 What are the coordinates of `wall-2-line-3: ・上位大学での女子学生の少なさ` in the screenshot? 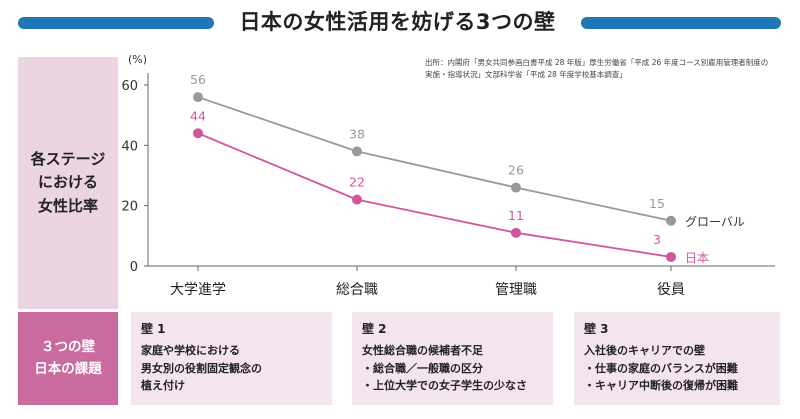 It's located at (444, 386).